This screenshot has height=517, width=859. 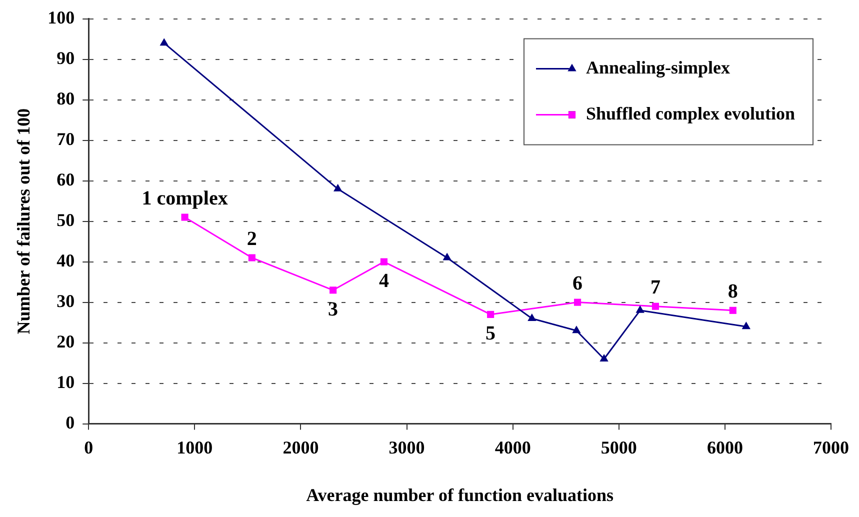 What do you see at coordinates (733, 291) in the screenshot?
I see `annotation: 8` at bounding box center [733, 291].